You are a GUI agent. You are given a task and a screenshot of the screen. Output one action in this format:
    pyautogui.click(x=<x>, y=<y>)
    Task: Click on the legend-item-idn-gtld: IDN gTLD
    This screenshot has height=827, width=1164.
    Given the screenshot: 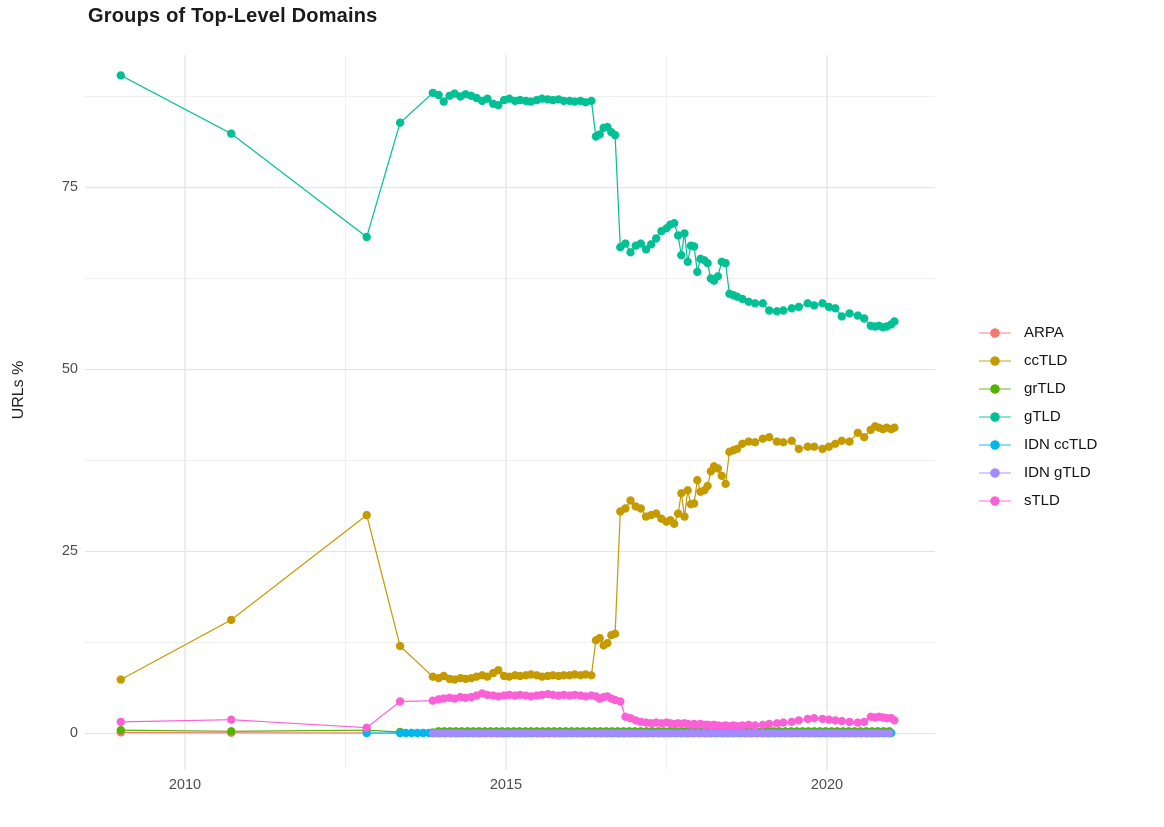 What is the action you would take?
    pyautogui.click(x=1037, y=472)
    